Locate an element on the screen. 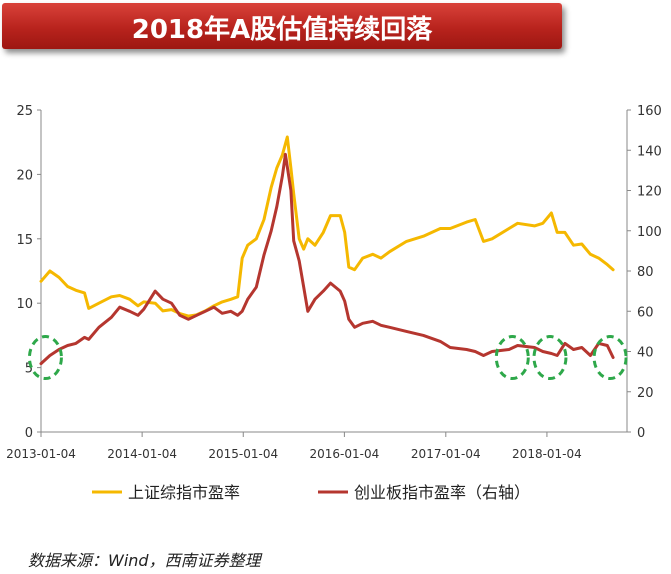 This screenshot has width=671, height=574. x-tick-label: 2014-01-04 is located at coordinates (142, 454).